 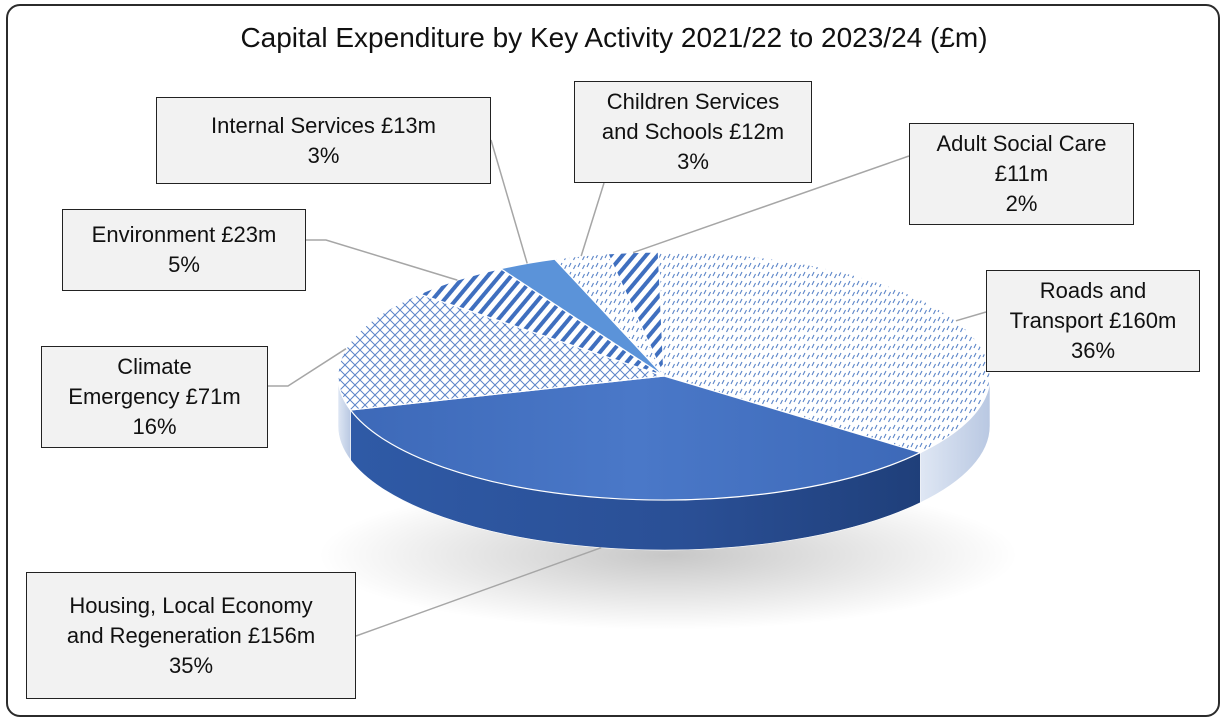 What do you see at coordinates (592, 219) in the screenshot?
I see `leader-line-children` at bounding box center [592, 219].